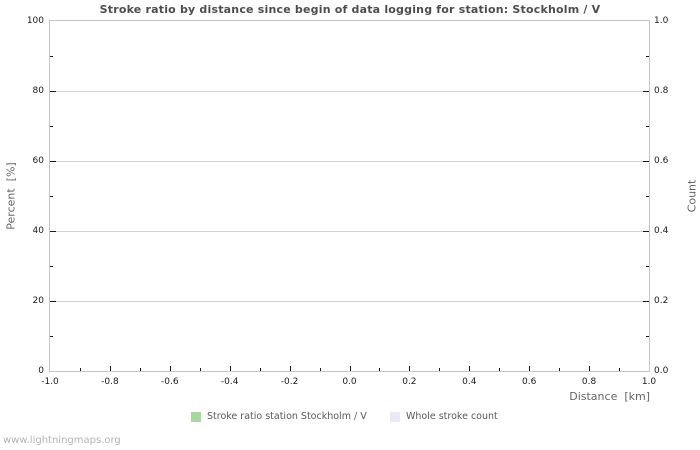 The image size is (700, 450). Describe the element at coordinates (110, 382) in the screenshot. I see `x-tick-label: -0.8` at that location.